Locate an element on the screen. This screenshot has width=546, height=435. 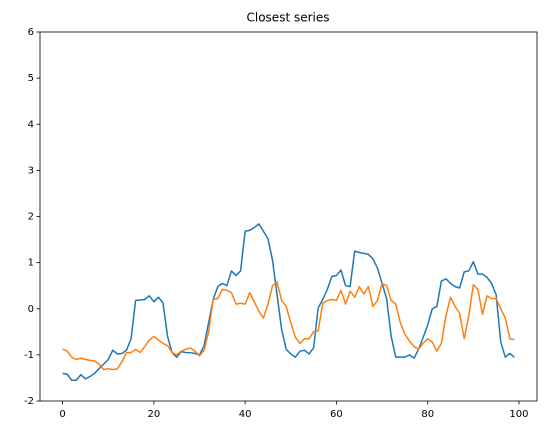
x-tick-label: 20 is located at coordinates (154, 414).